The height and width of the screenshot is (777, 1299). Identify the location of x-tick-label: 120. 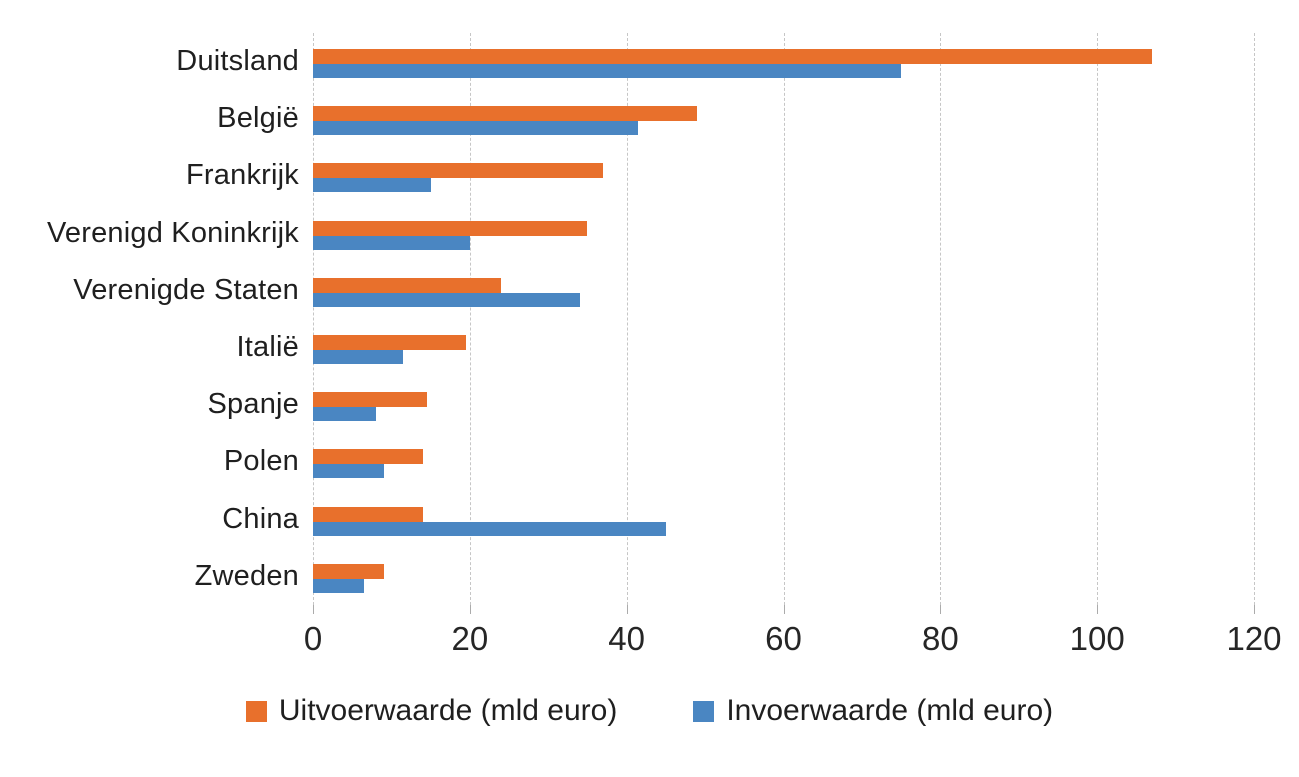
(1254, 638).